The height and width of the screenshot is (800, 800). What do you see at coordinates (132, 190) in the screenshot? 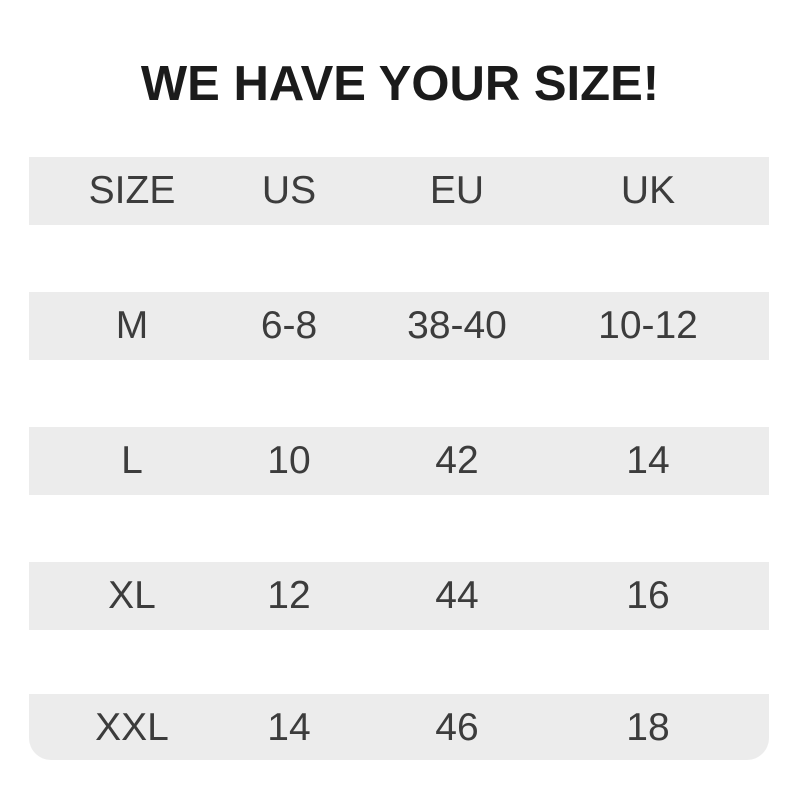
I see `header-size: SIZE` at bounding box center [132, 190].